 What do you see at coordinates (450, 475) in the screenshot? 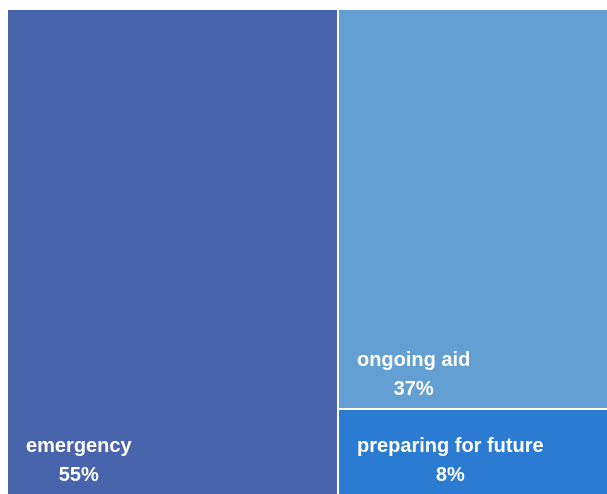
I see `tile-preparing-for-future-value: 8%` at bounding box center [450, 475].